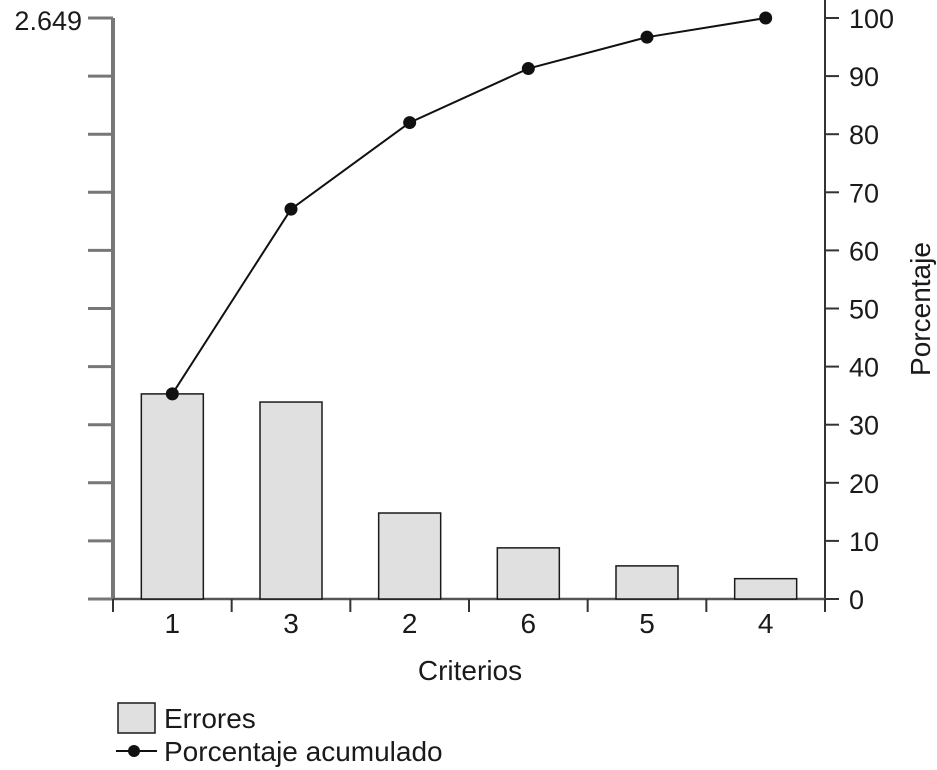 This screenshot has height=770, width=937. Describe the element at coordinates (864, 368) in the screenshot. I see `right-axis-tick-label: 40` at that location.